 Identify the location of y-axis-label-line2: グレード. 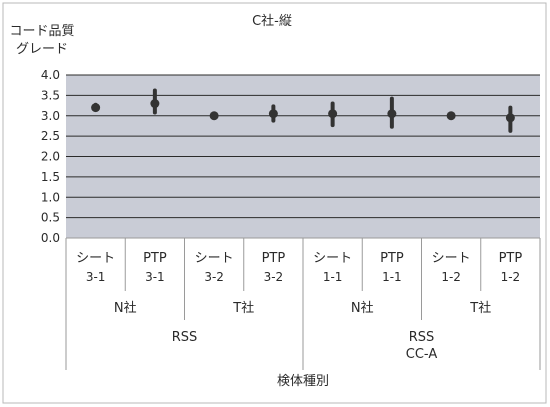
(42, 49).